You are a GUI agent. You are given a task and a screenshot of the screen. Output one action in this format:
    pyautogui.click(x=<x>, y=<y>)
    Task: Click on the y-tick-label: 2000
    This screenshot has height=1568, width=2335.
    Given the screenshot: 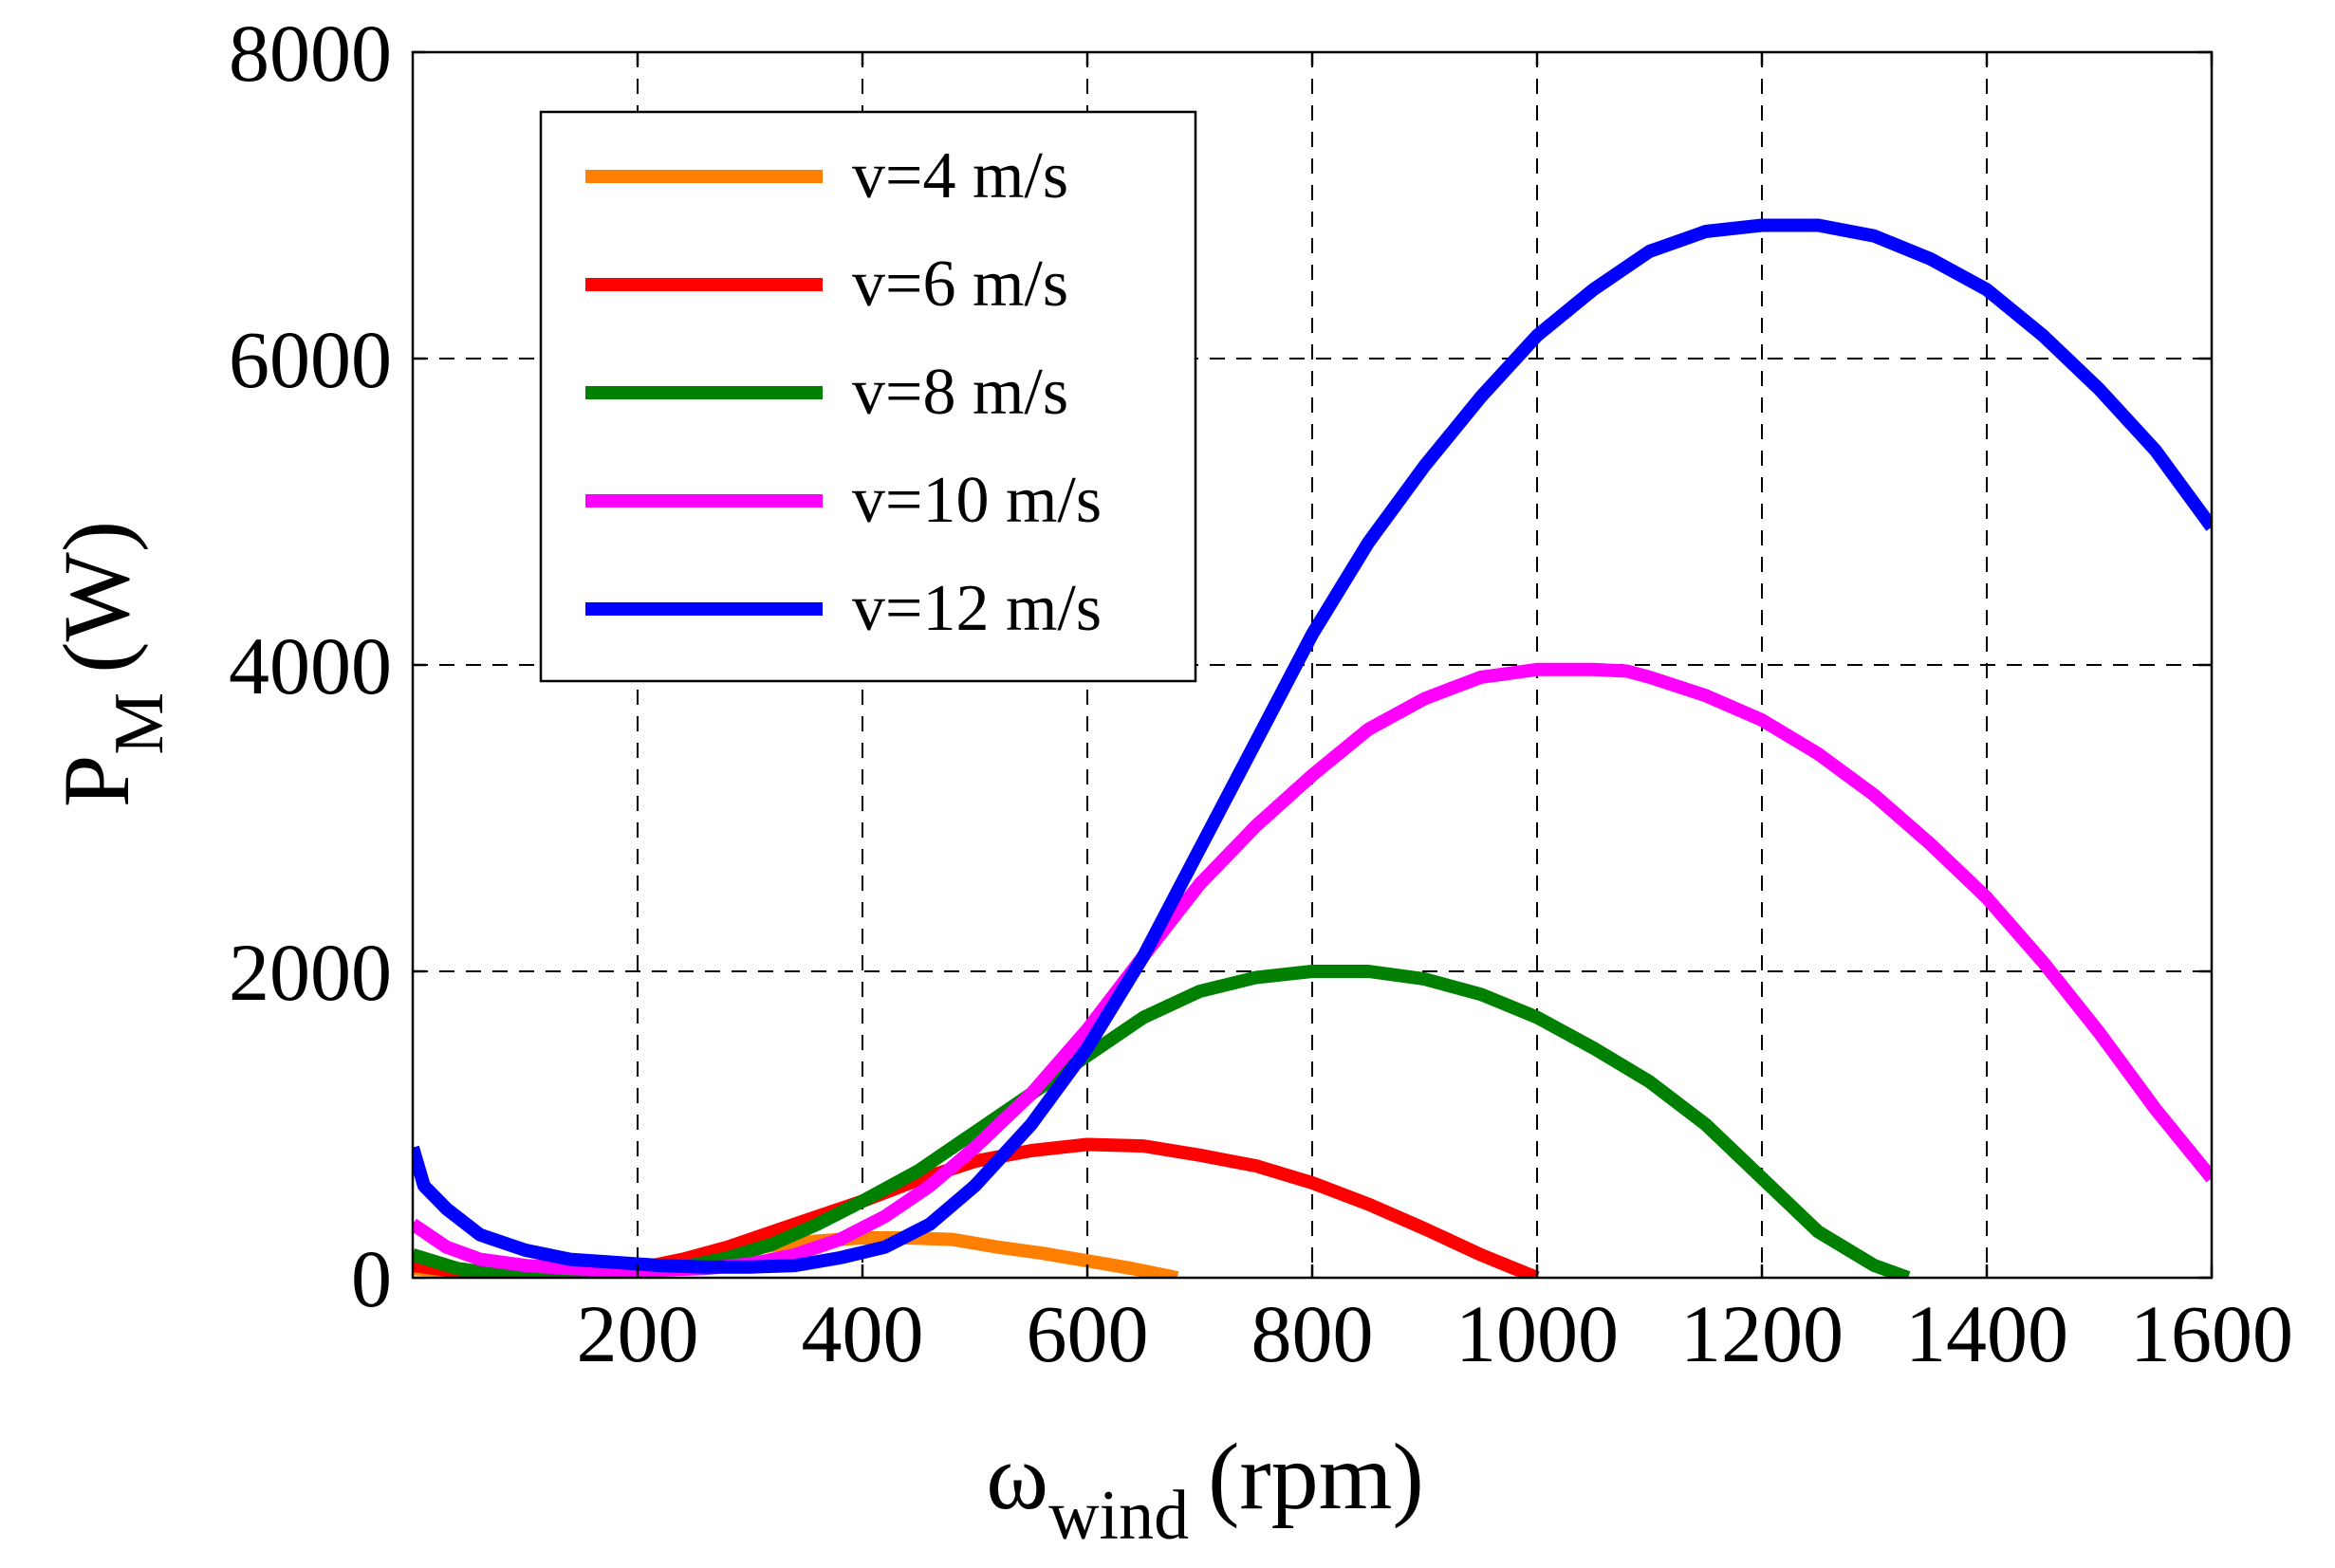 What is the action you would take?
    pyautogui.click(x=310, y=973)
    